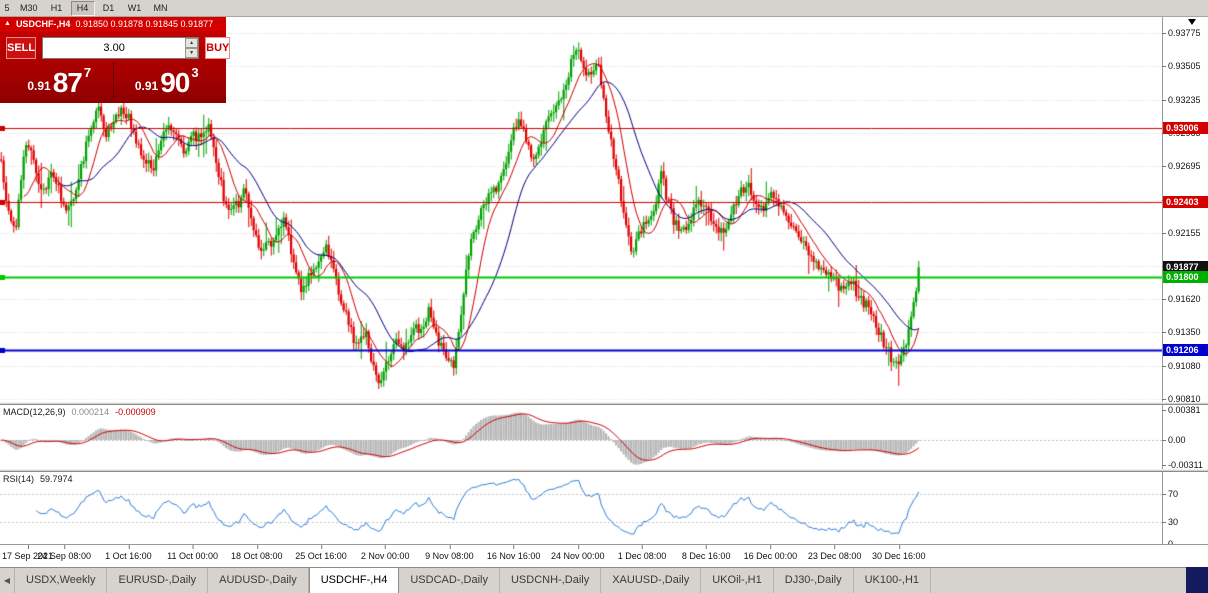 The width and height of the screenshot is (1208, 593). Describe the element at coordinates (321, 553) in the screenshot. I see `time-axis-label: 25 Oct 16:00` at that location.